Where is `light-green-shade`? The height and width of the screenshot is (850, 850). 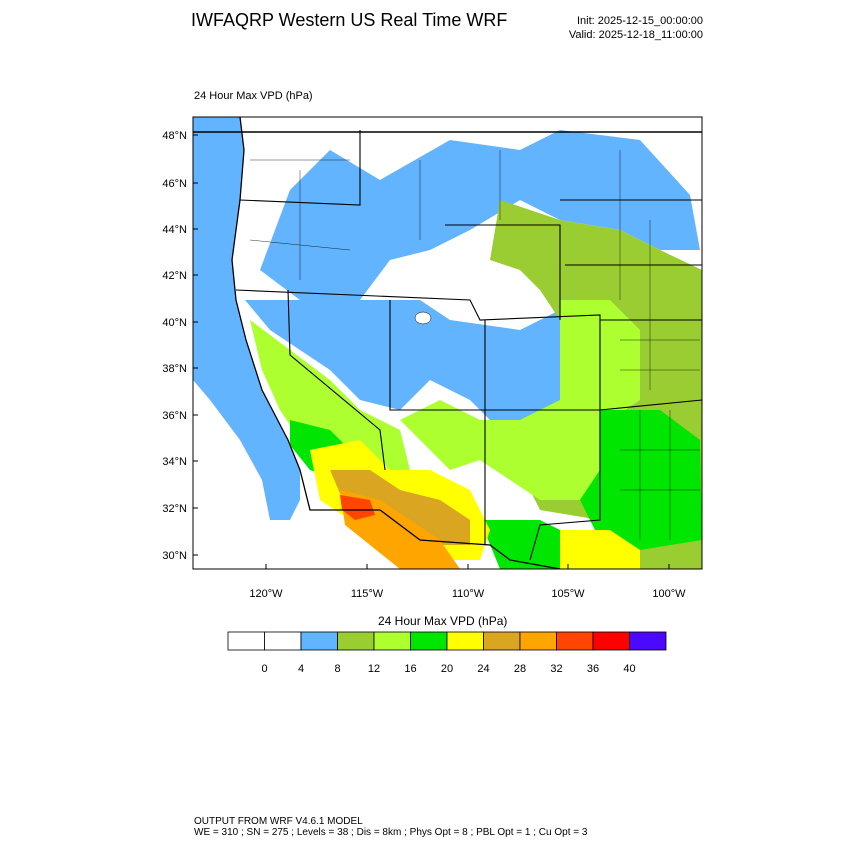
light-green-shade is located at coordinates (520, 400).